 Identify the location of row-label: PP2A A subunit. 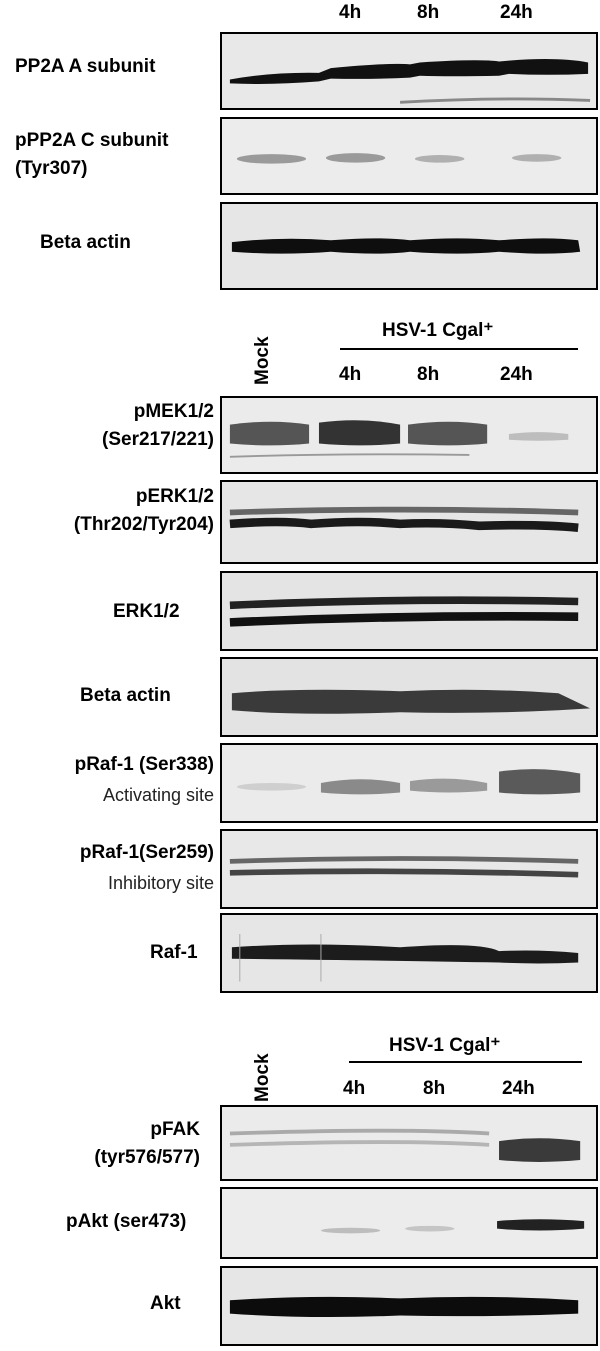
(85, 66).